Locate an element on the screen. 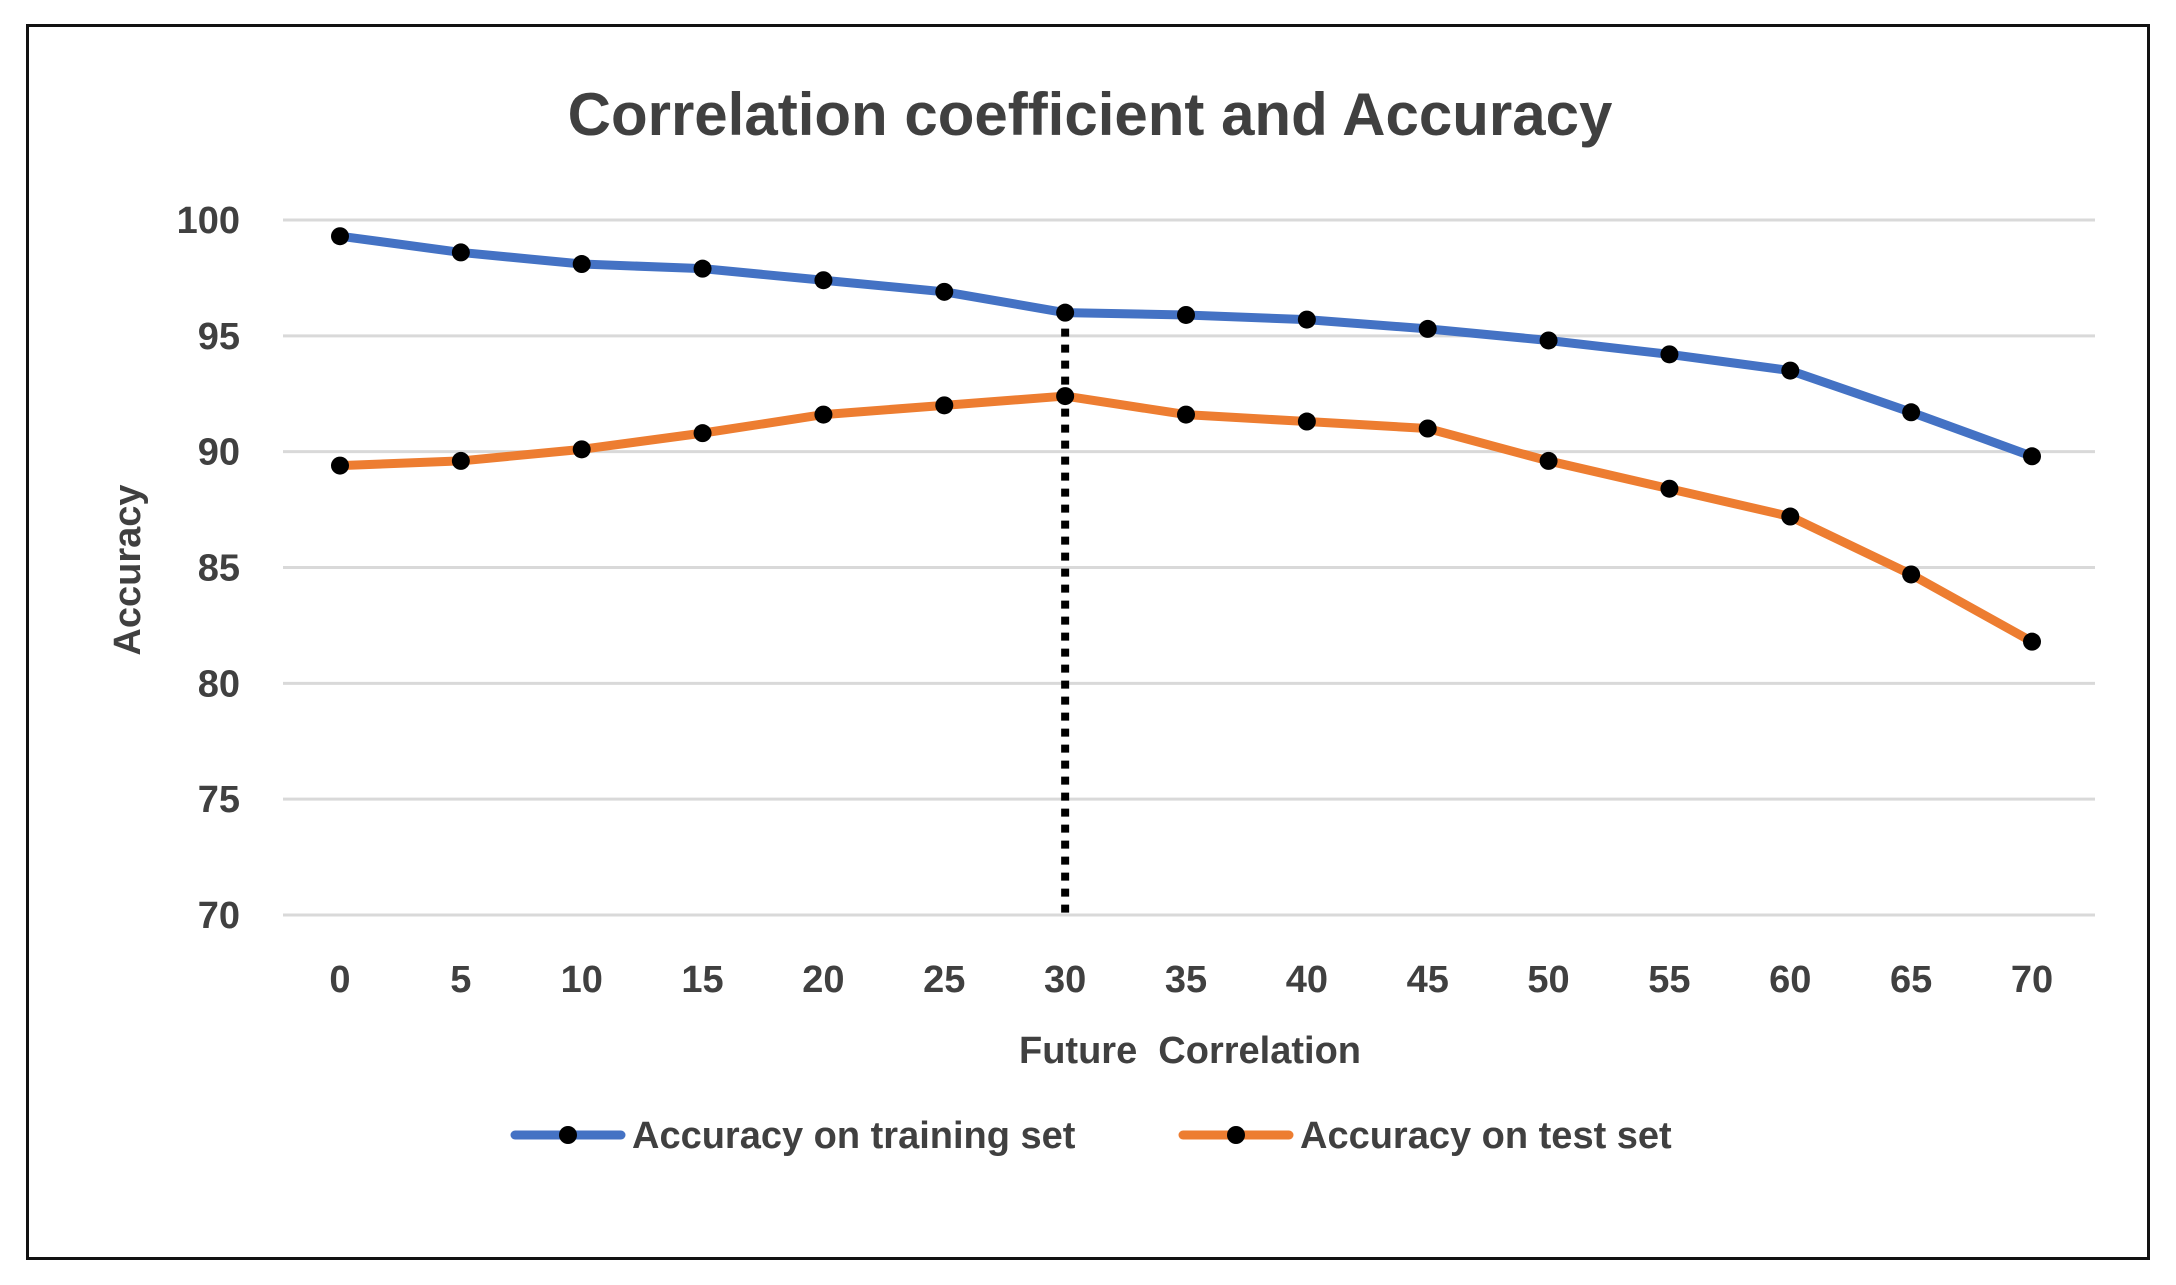 Image resolution: width=2176 pixels, height=1285 pixels. x-tick-label-15: 15 is located at coordinates (702, 980).